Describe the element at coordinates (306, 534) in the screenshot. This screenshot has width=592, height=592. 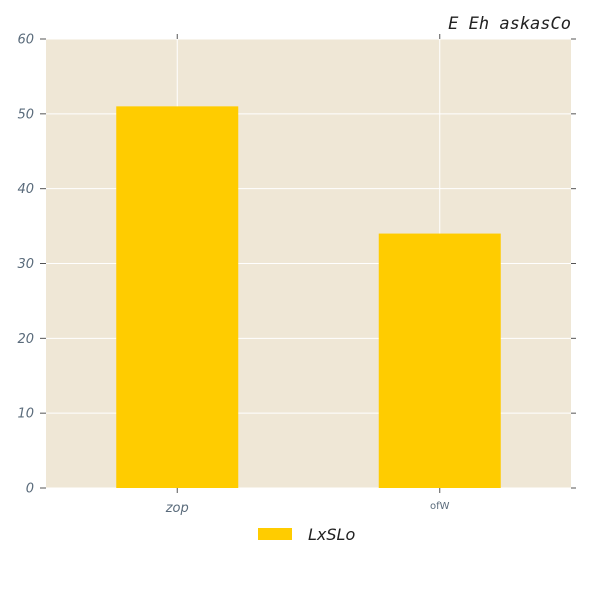
I see `legend: LxSLo` at that location.